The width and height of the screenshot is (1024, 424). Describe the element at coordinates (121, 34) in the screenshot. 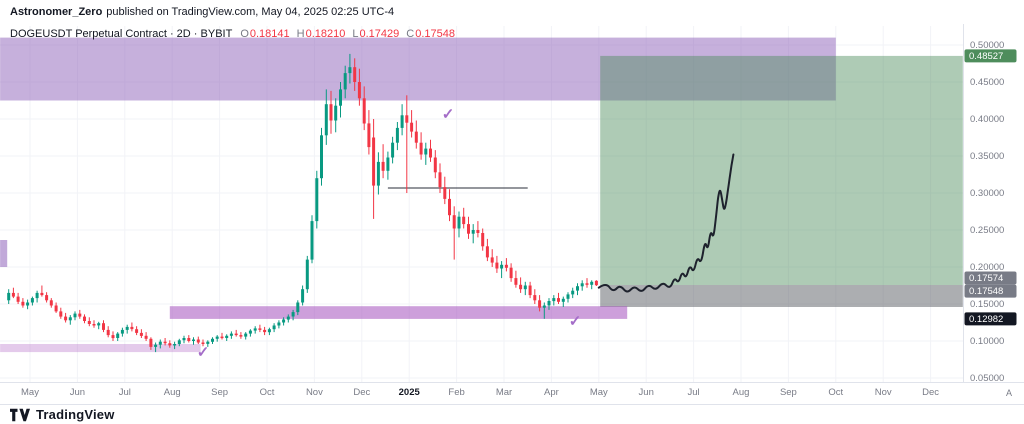

I see `symbol-title: DOGEUSDT Perpetual Contract · 2D · BYBIT` at that location.